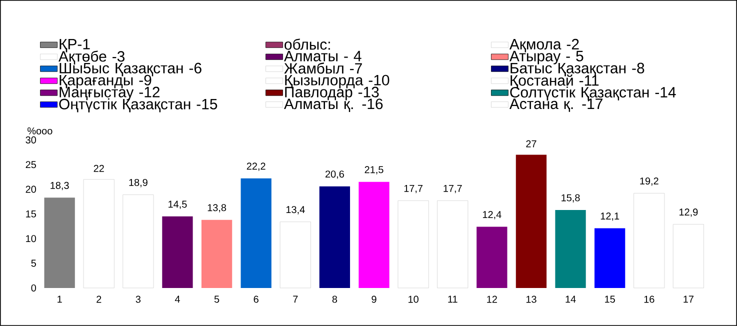 The image size is (737, 326). I want to click on data-label: 13,4, so click(295, 210).